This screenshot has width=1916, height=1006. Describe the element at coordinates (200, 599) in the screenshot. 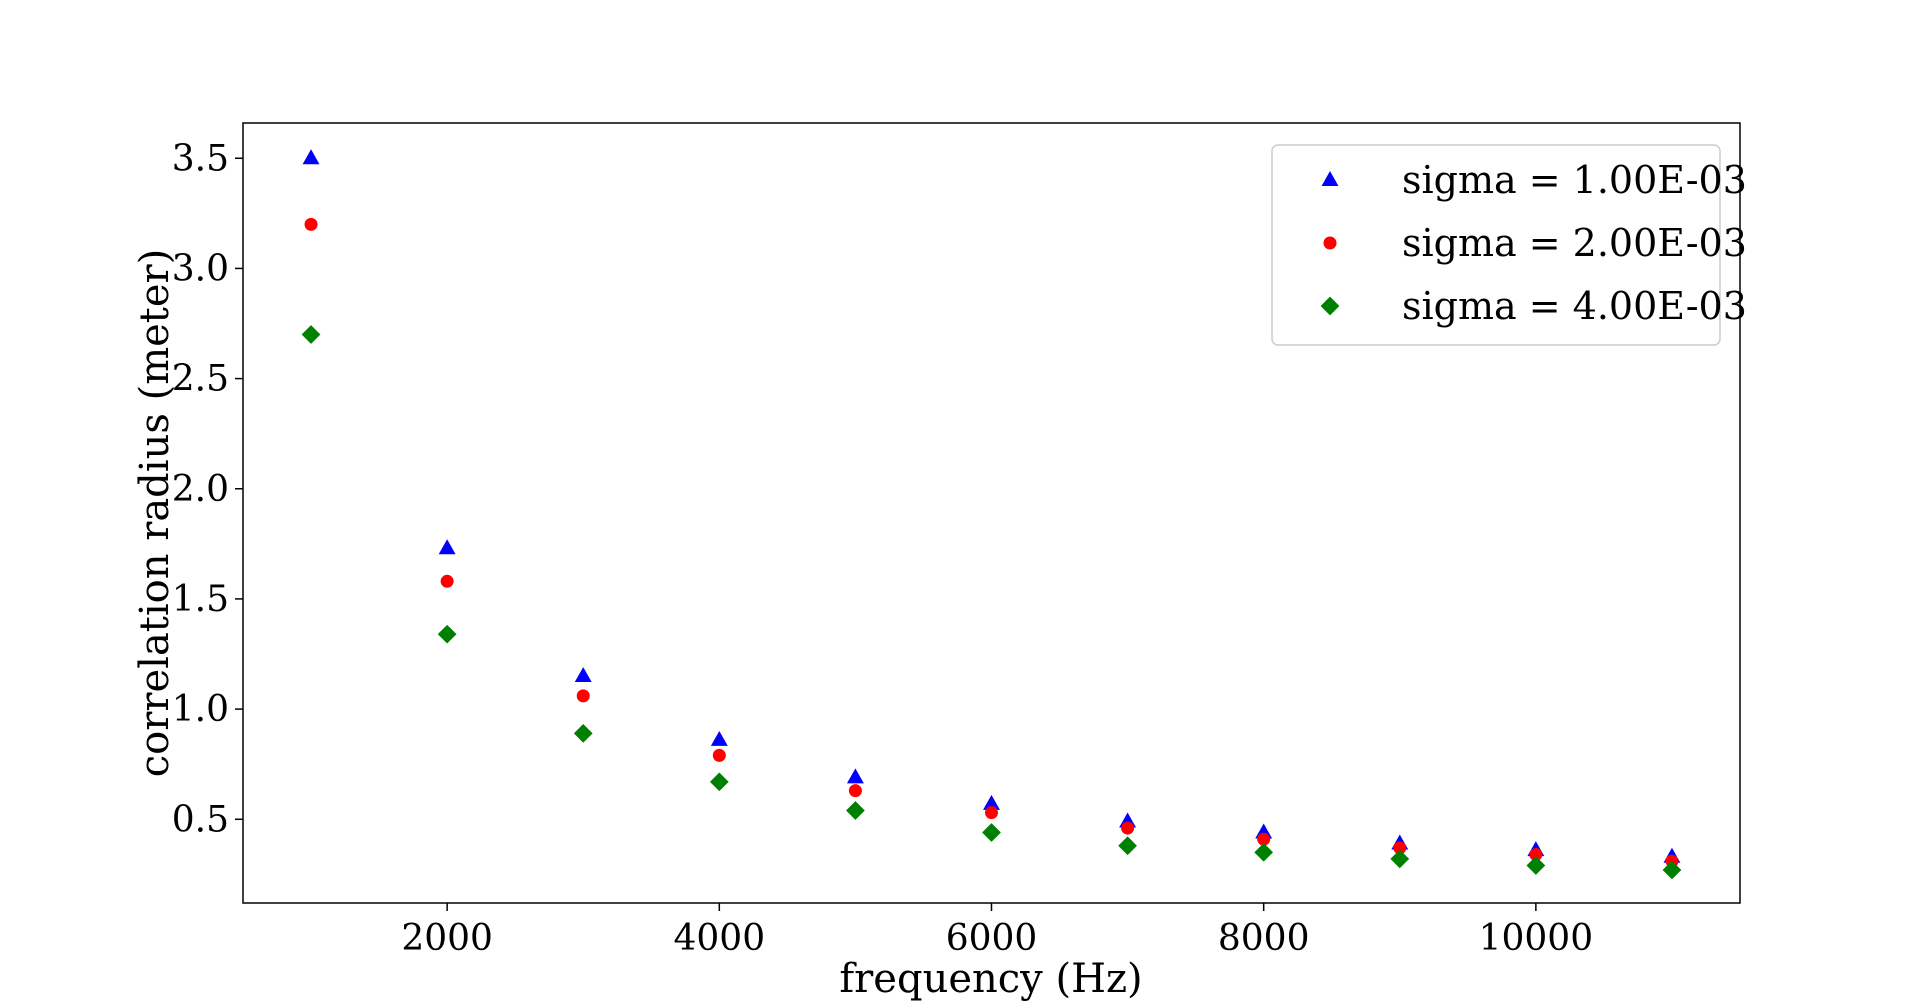

I see `y-tick-label: 1.5` at that location.